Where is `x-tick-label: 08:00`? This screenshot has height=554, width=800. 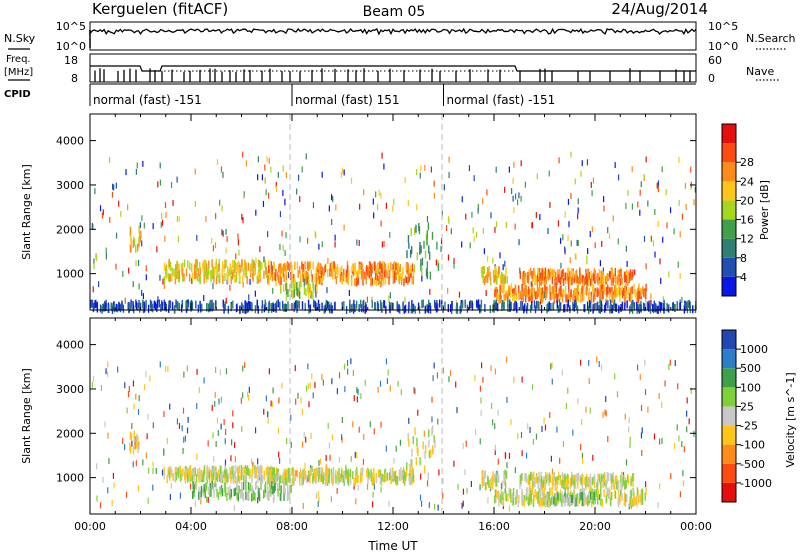
x-tick-label: 08:00 is located at coordinates (292, 526).